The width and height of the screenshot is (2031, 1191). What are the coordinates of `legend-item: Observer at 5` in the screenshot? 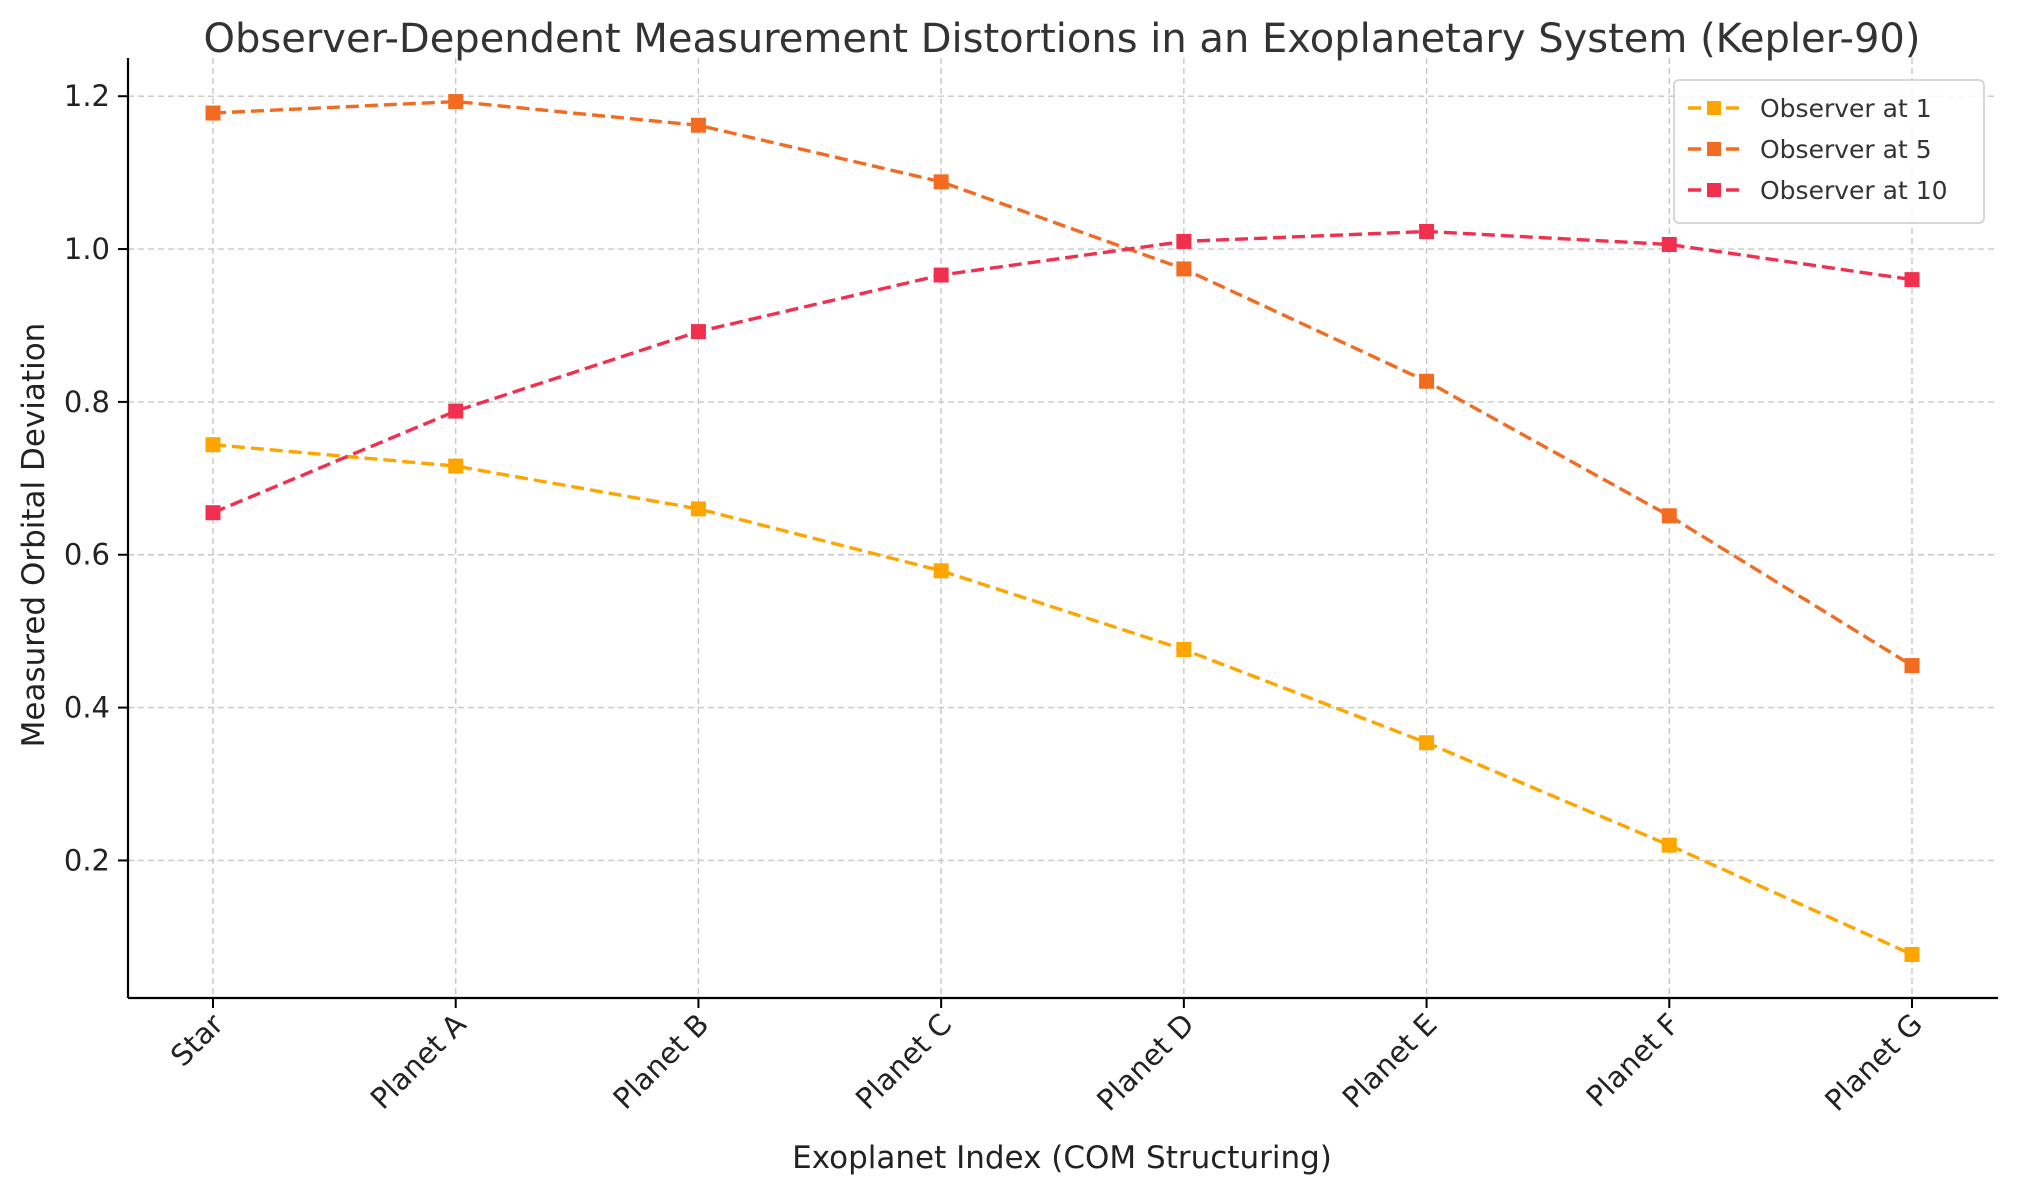 It's located at (1810, 149).